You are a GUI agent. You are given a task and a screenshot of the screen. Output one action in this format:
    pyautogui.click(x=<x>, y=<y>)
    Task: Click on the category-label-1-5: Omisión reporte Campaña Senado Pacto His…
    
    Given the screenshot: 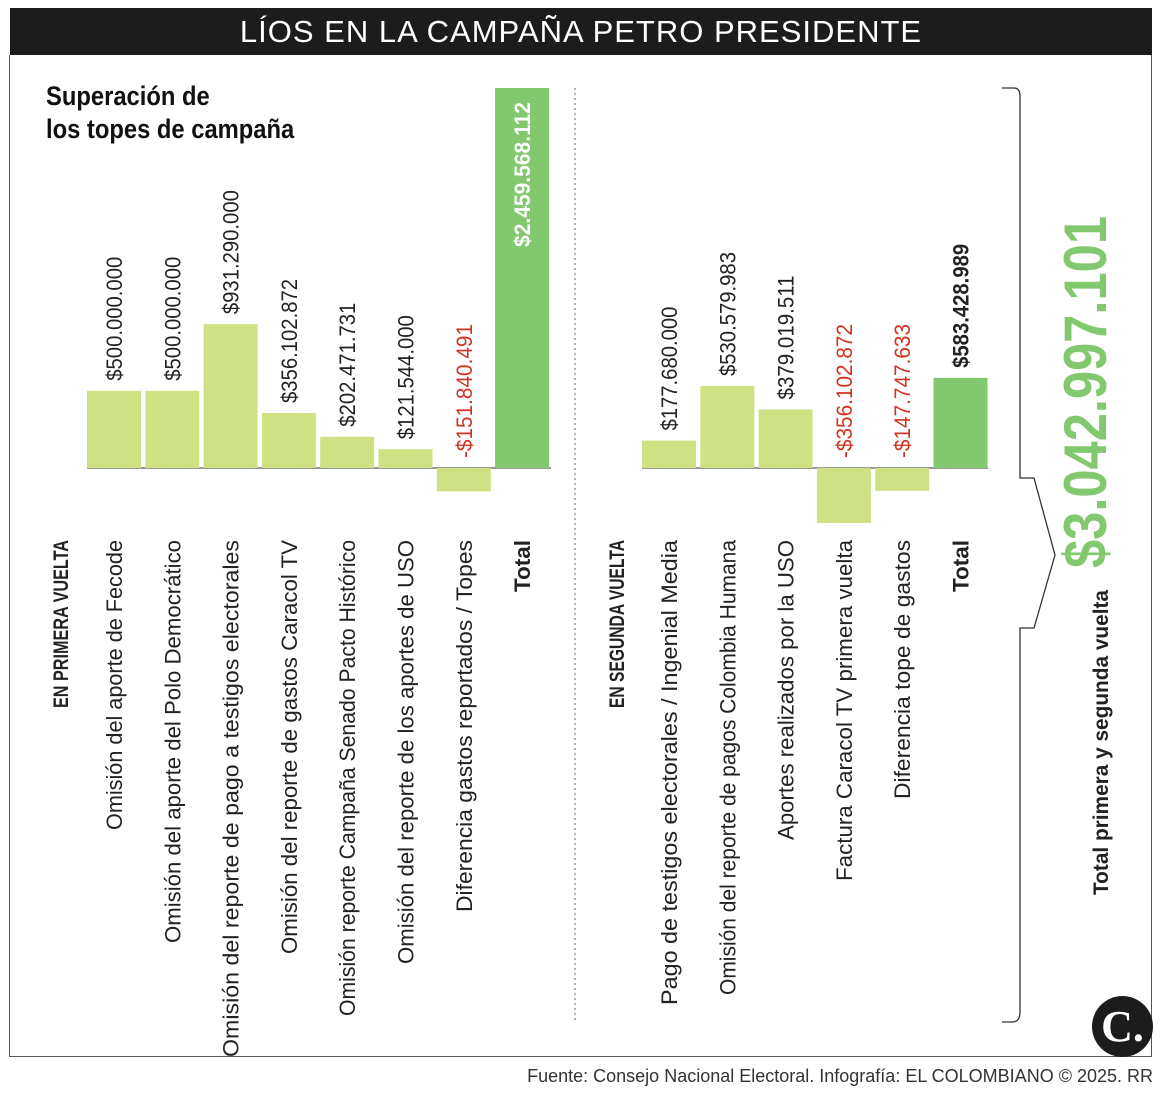 What is the action you would take?
    pyautogui.click(x=347, y=778)
    